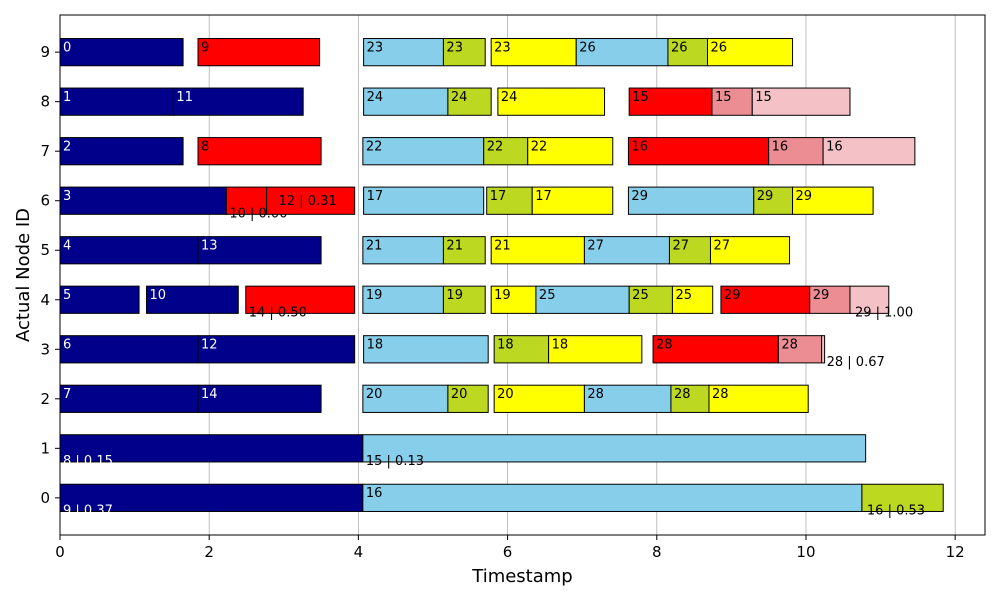  Describe the element at coordinates (805, 552) in the screenshot. I see `x-tick-label: 10` at that location.